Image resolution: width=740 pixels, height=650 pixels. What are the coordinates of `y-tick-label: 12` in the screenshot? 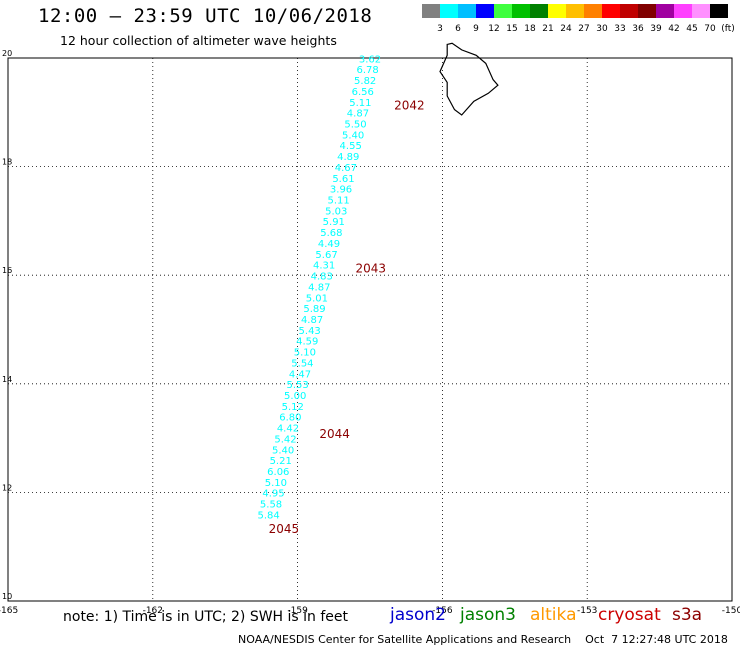 It's located at (7, 487).